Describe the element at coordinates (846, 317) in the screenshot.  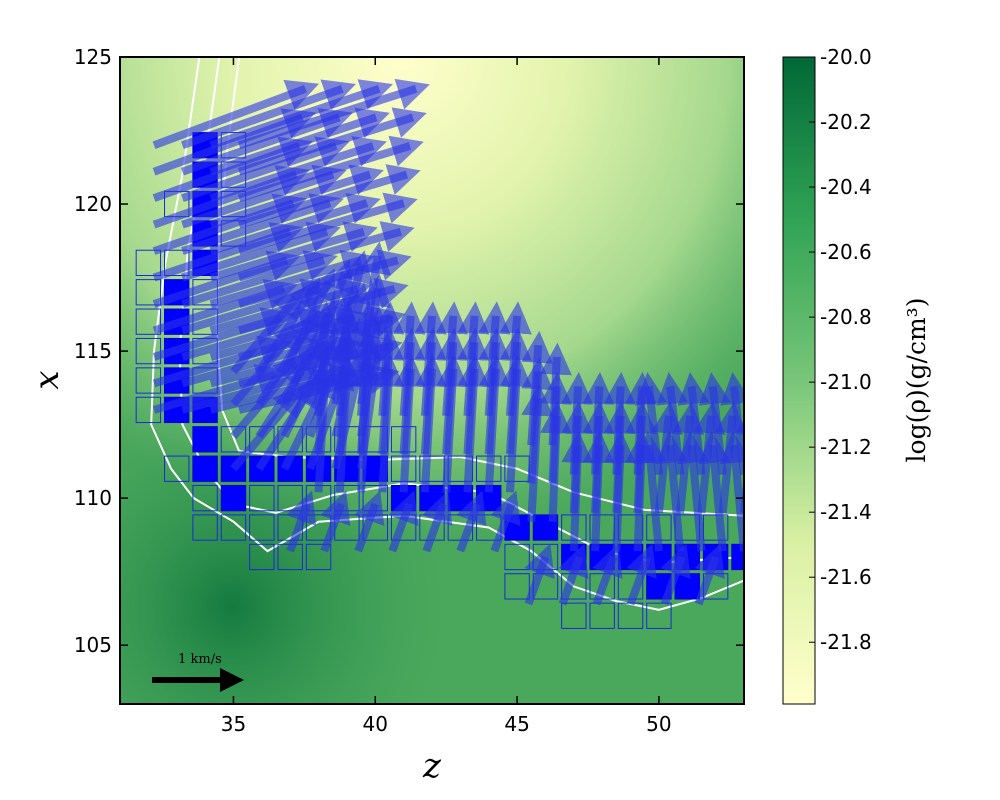
I see `colorbar-tick-label: -20.8` at that location.